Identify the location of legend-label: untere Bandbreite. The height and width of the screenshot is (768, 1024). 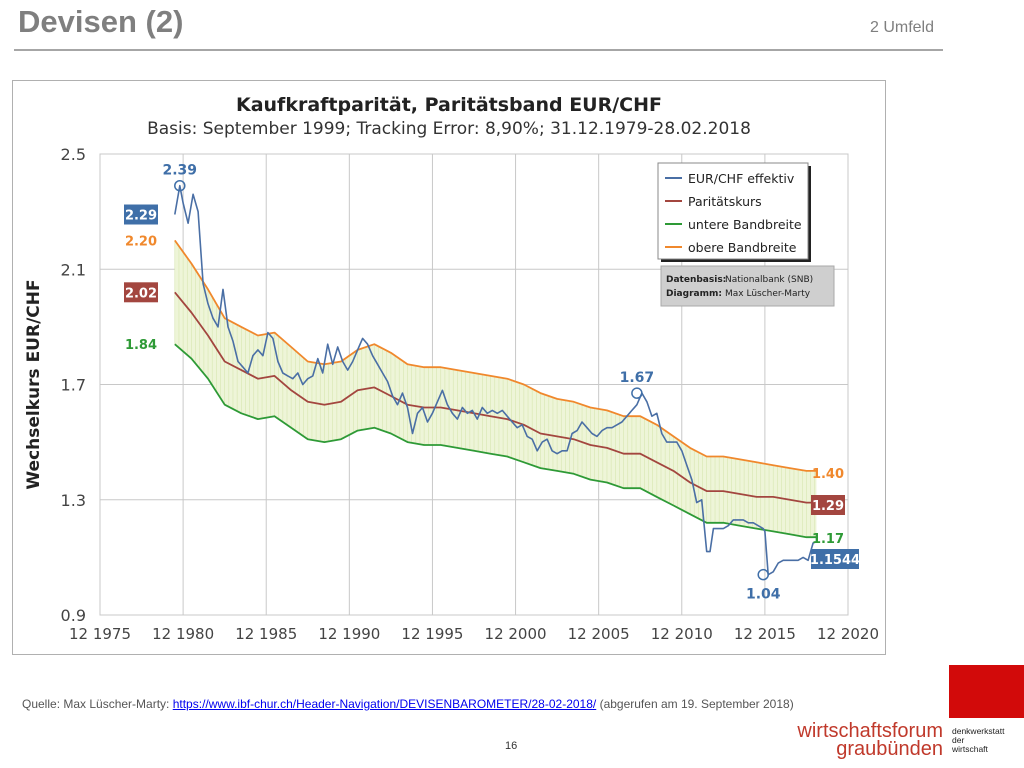
(745, 224).